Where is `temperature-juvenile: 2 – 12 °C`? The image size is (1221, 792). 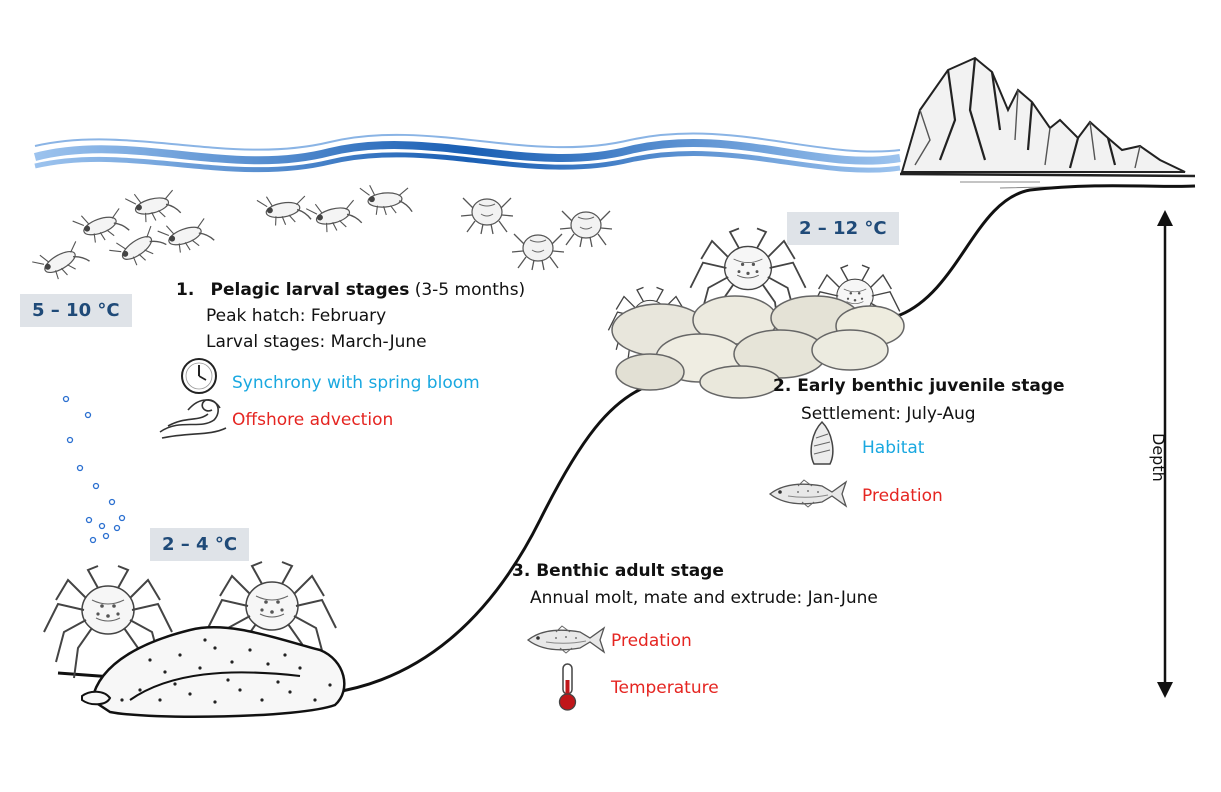
temperature-juvenile: 2 – 12 °C is located at coordinates (843, 228).